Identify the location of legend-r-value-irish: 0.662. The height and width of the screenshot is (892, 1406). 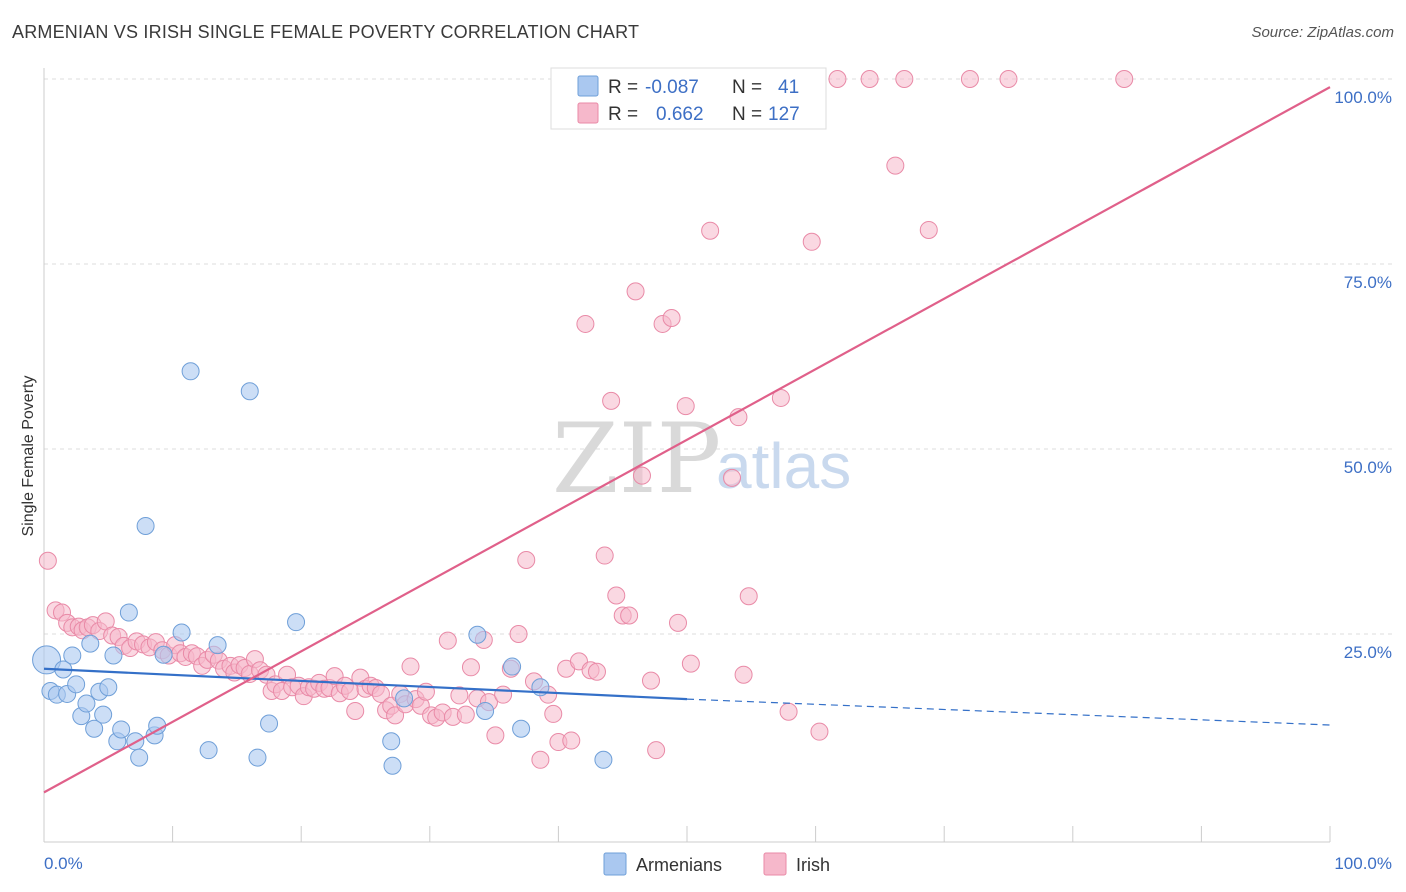
(680, 114).